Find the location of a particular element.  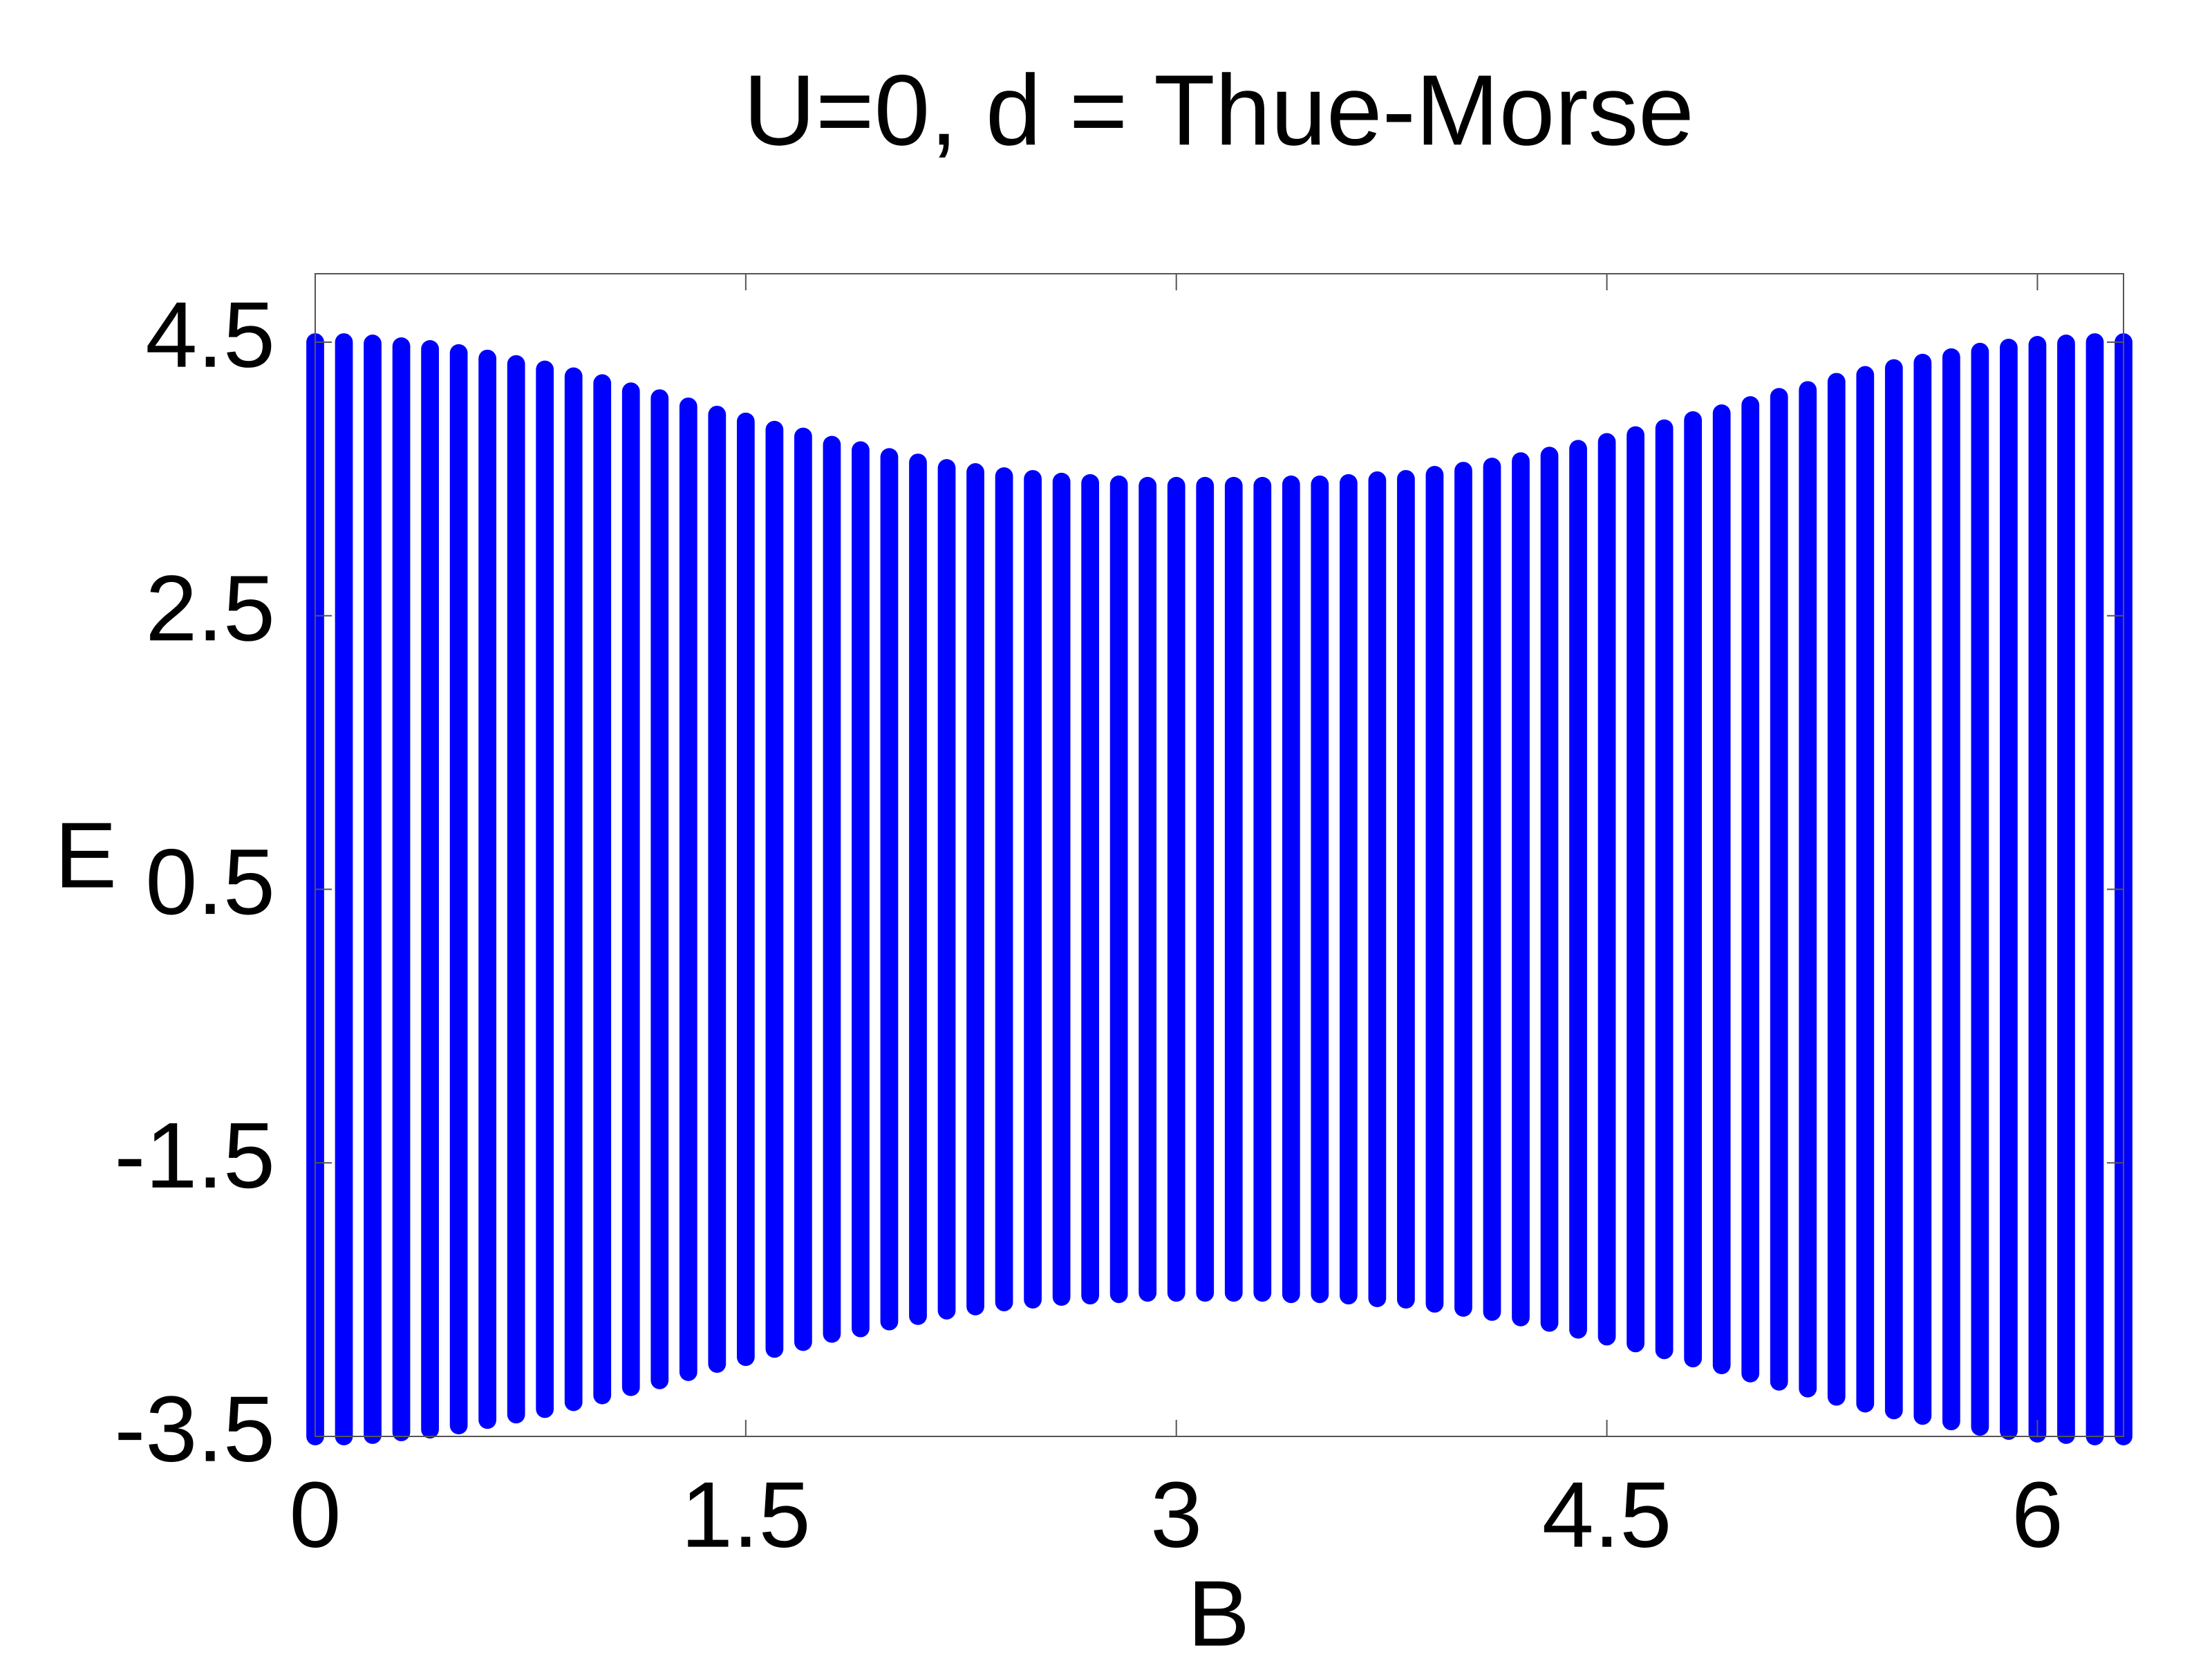

x-tick-label: 1.5 is located at coordinates (746, 1515).